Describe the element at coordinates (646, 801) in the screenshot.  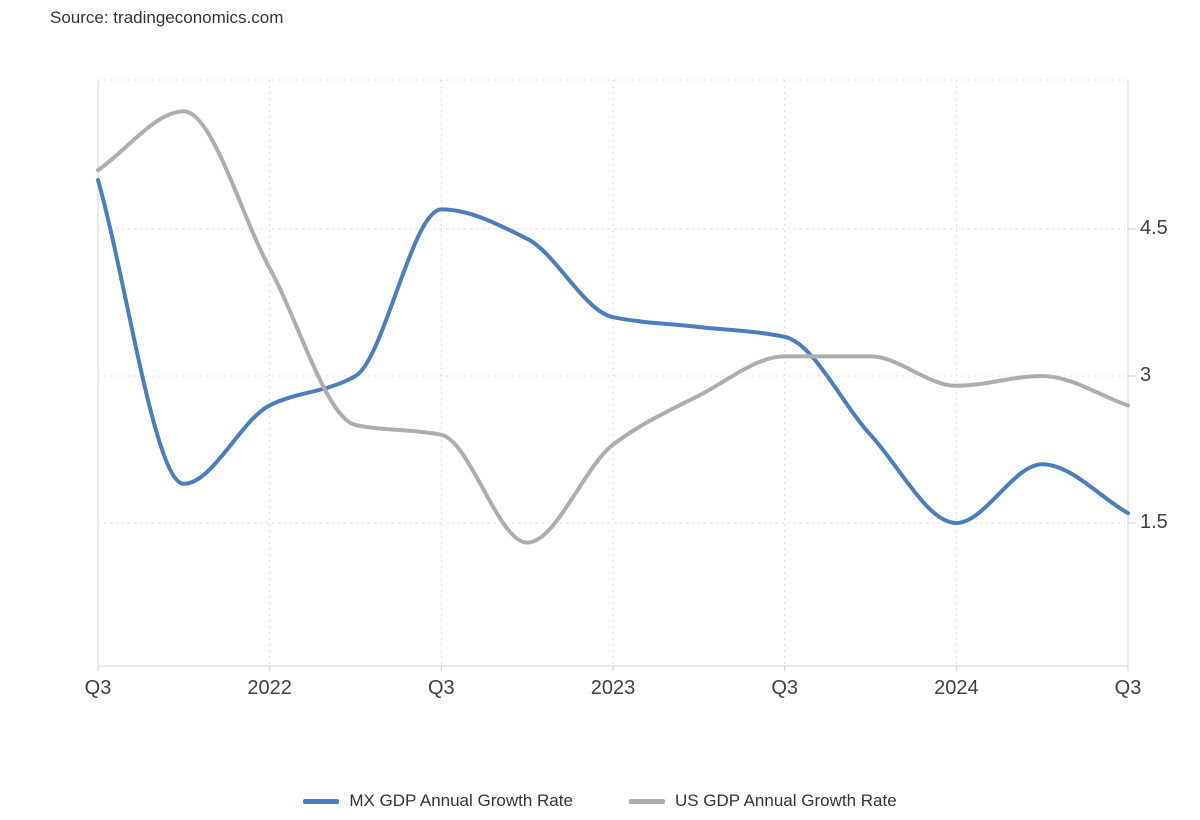
I see `us-line-swatch` at that location.